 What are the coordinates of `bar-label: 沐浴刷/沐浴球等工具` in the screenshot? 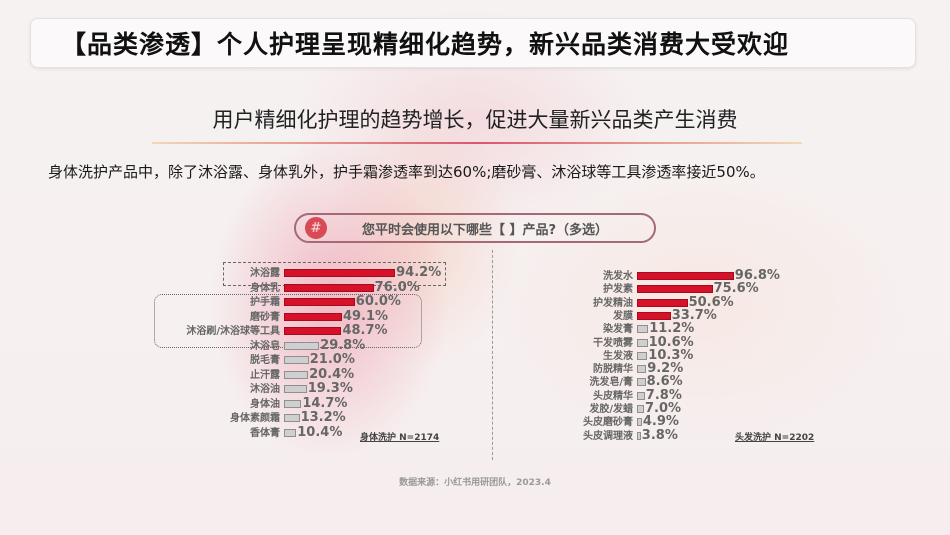 It's located at (233, 331).